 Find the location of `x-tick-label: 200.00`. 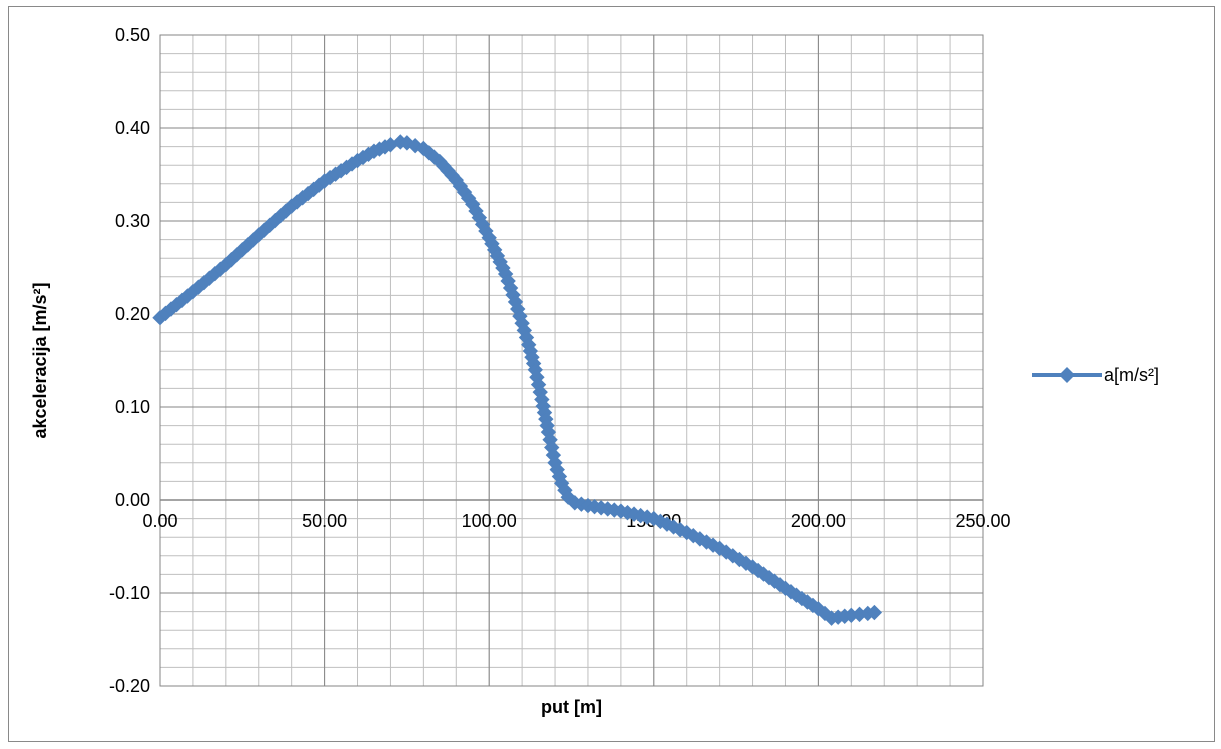

x-tick-label: 200.00 is located at coordinates (818, 521).